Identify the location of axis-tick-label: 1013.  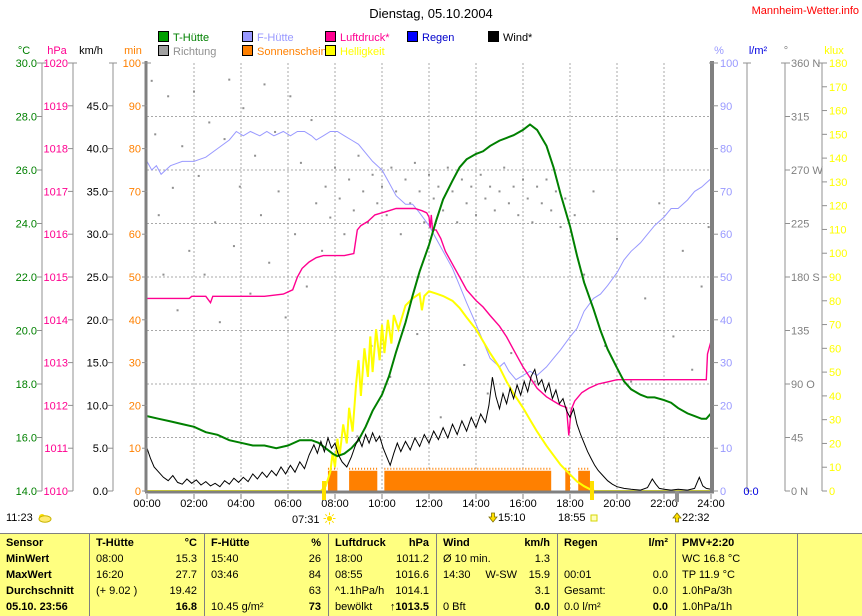
(56, 364).